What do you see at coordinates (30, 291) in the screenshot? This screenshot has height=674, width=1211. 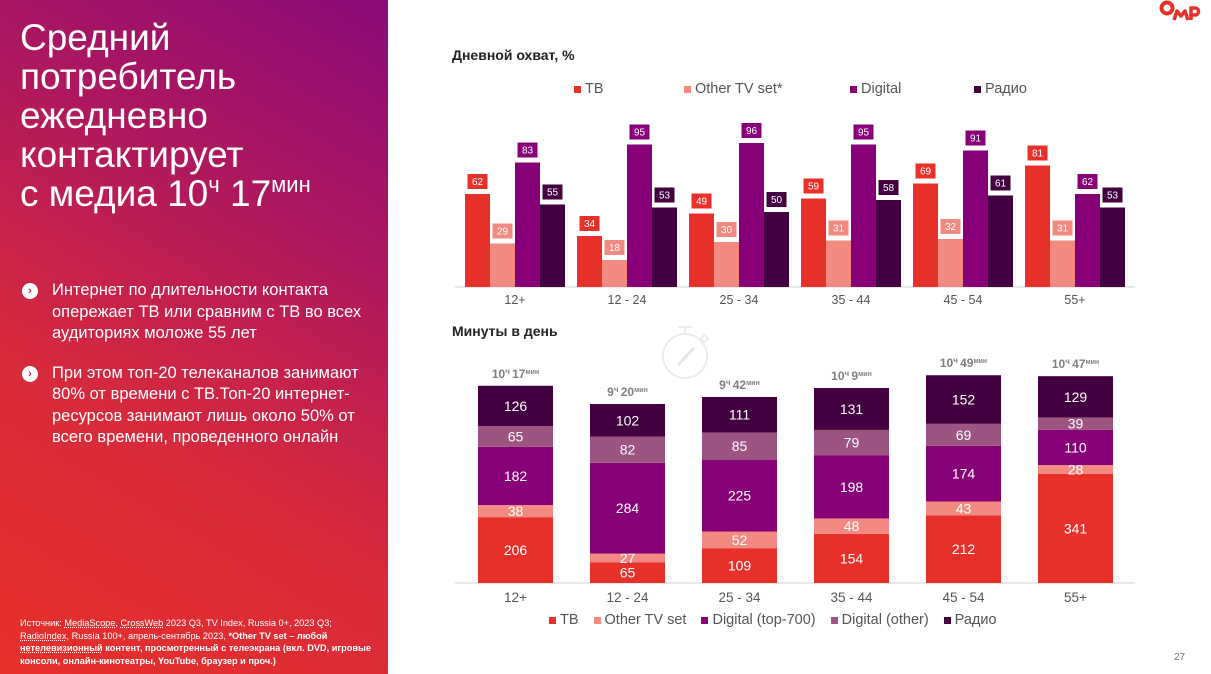 I see `chevron-right-circle-icon: ›` at bounding box center [30, 291].